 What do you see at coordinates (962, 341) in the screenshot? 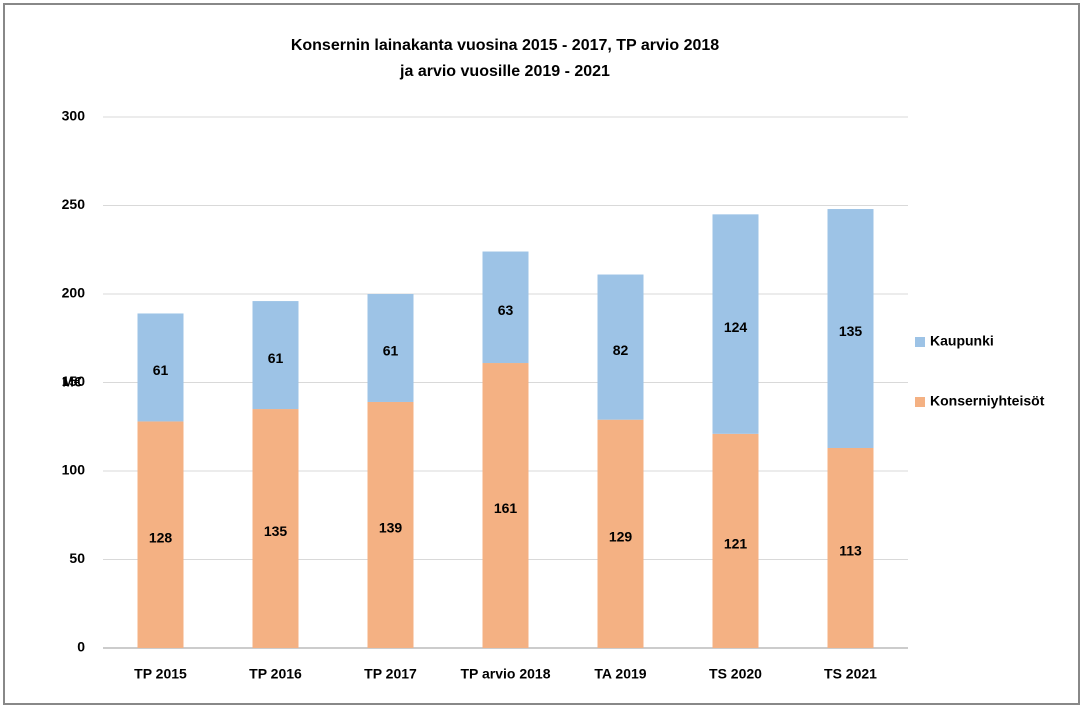
I see `legend-label: Kaupunki` at bounding box center [962, 341].